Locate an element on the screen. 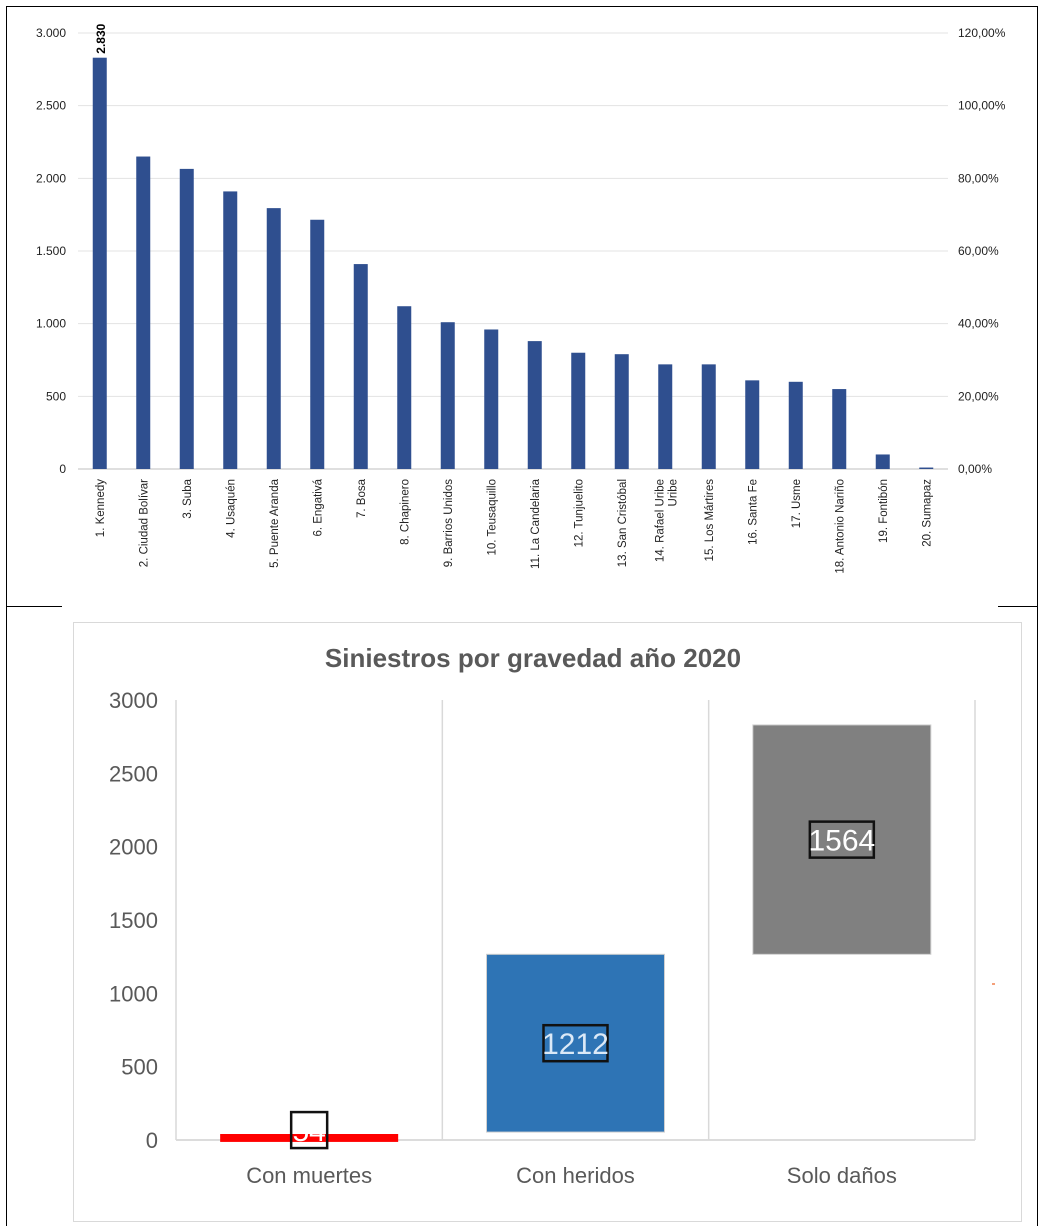  frame-edge-left is located at coordinates (6, 917).